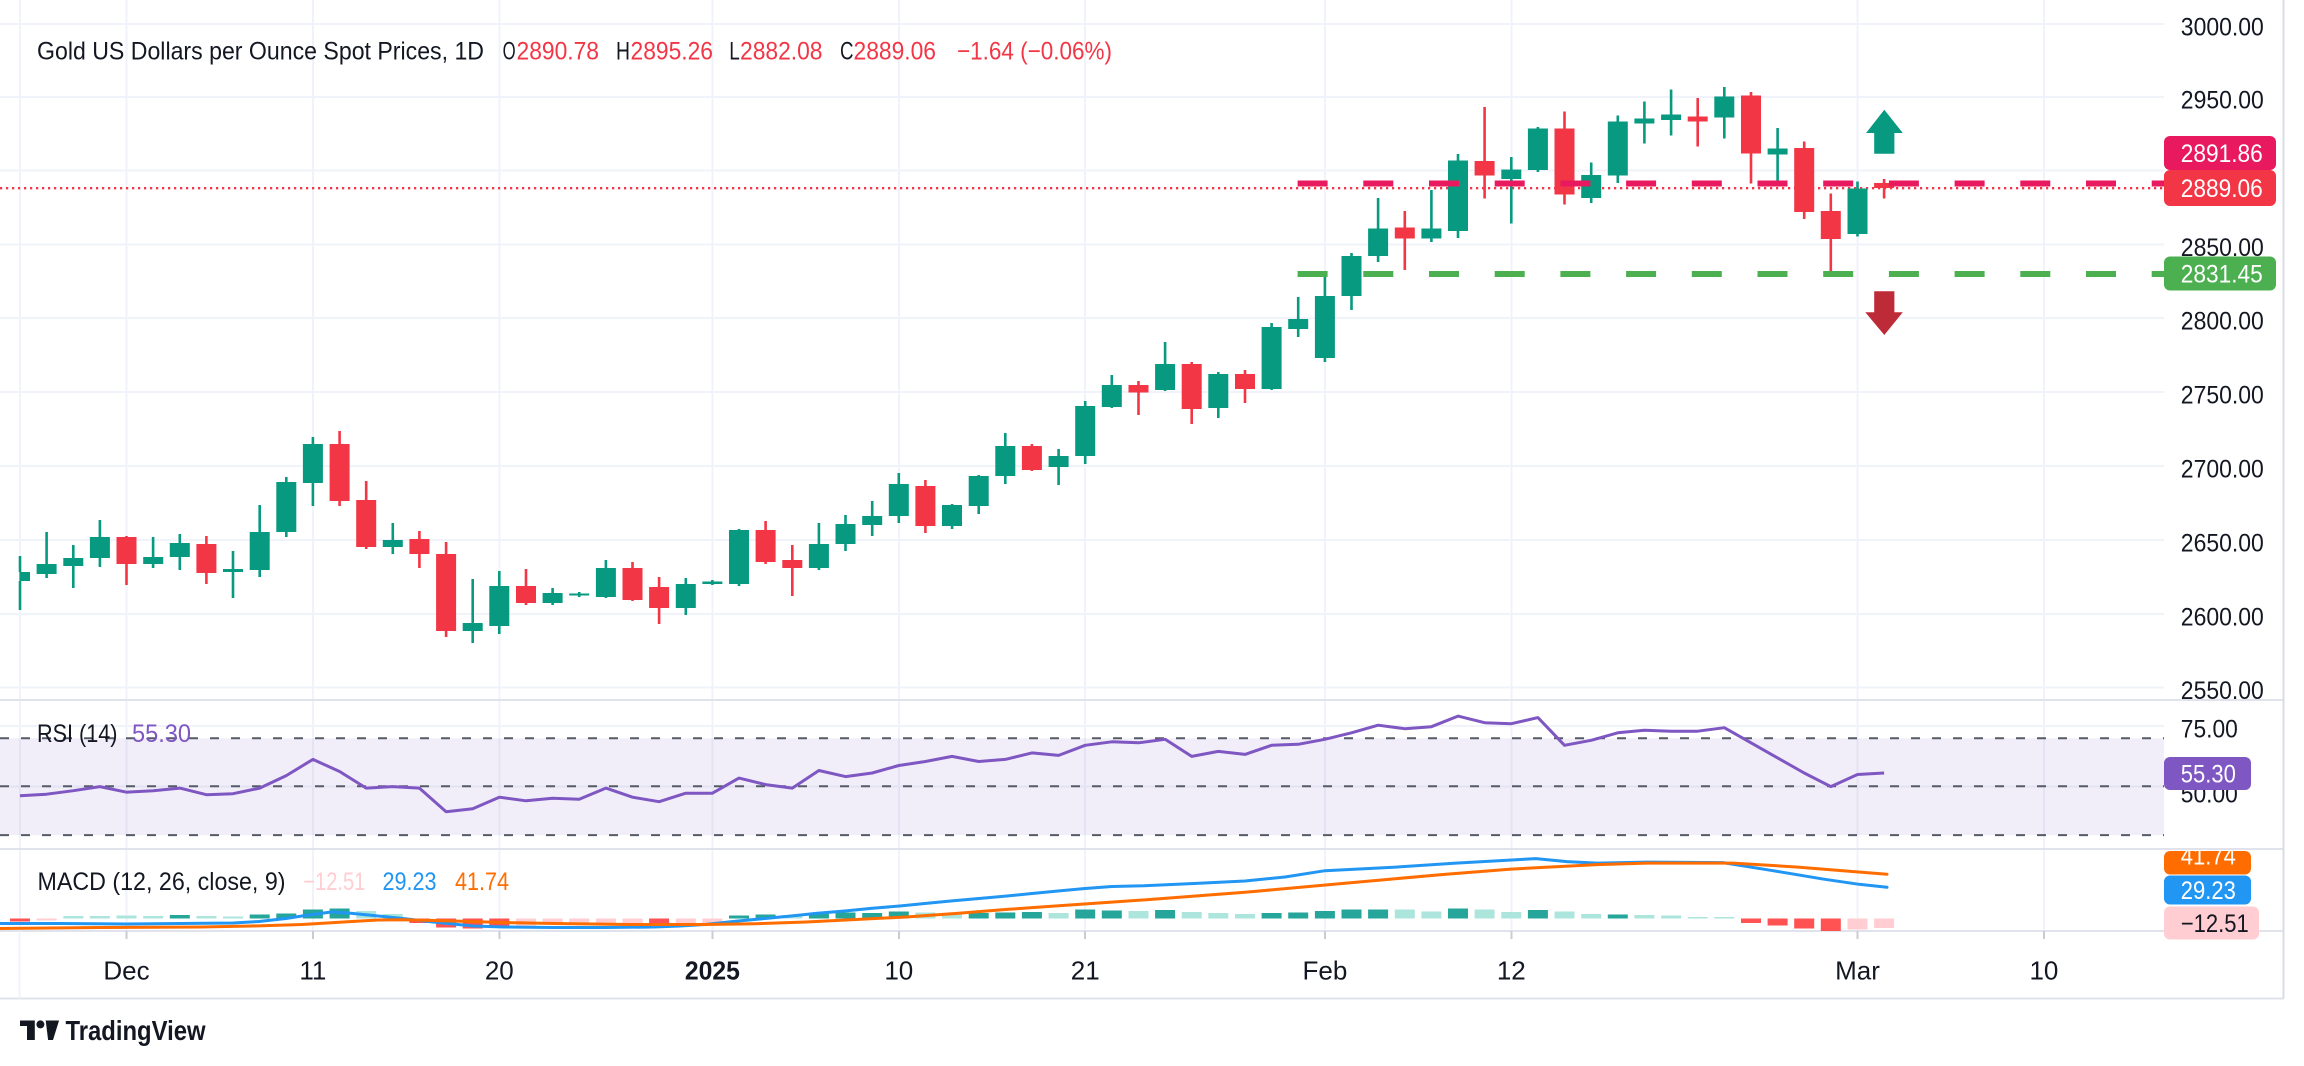 This screenshot has height=1066, width=2304. Describe the element at coordinates (2222, 275) in the screenshot. I see `svg-text: 2831.45` at that location.